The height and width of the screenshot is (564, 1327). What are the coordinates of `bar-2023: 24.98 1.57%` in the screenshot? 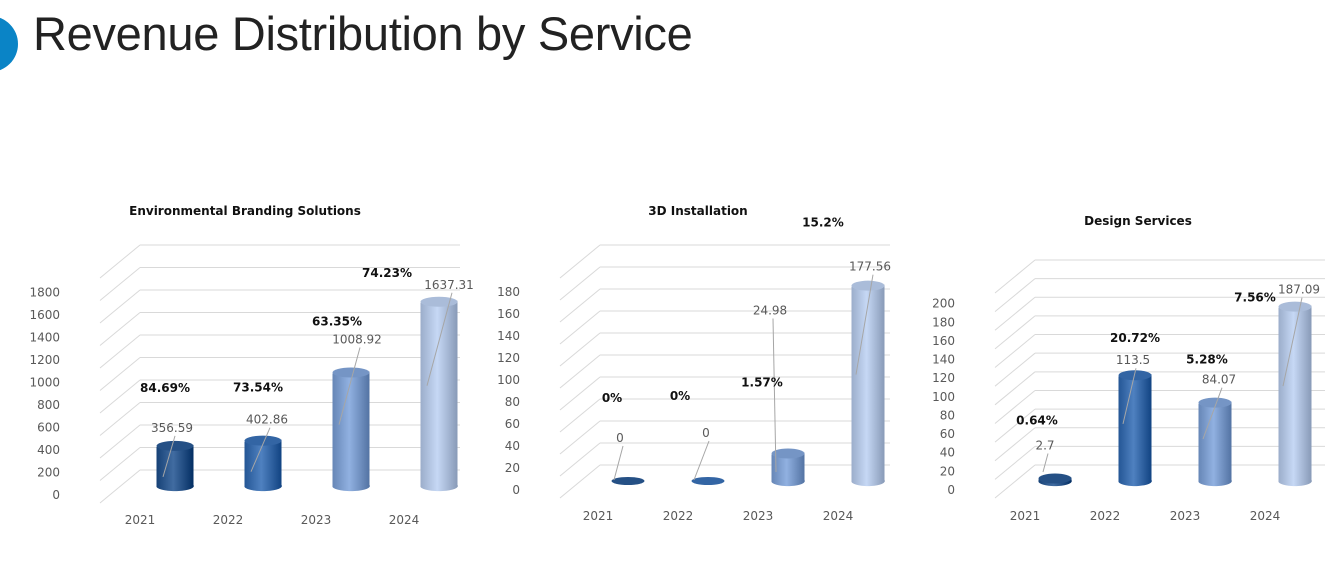 It's located at (773, 395).